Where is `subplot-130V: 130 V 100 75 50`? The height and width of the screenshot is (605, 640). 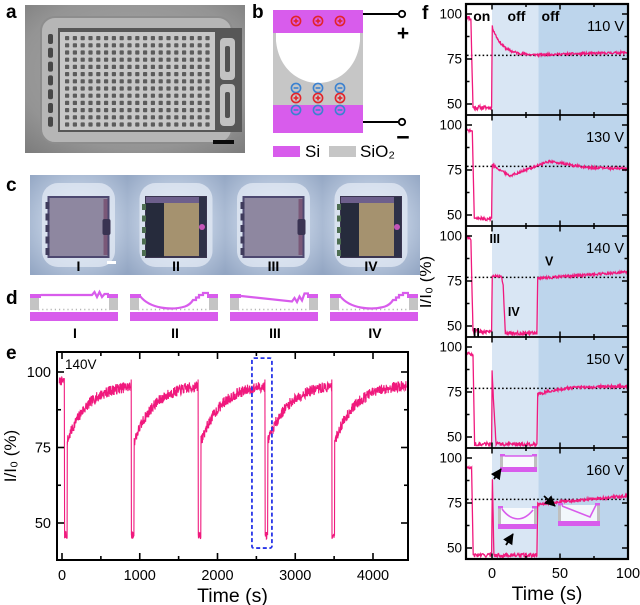
subplot-130V: 130 V 100 75 50 is located at coordinates (534, 170).